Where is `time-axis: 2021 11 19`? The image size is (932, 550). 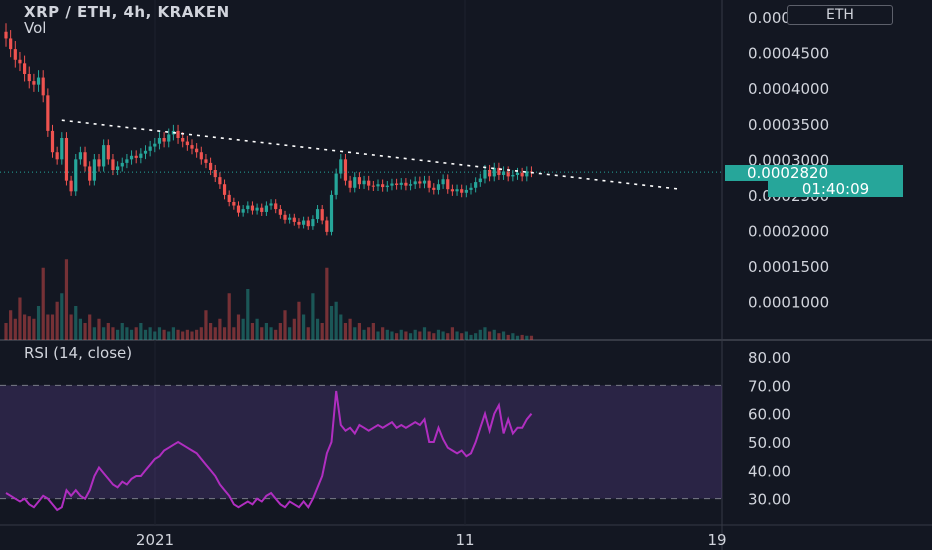
time-axis: 2021 11 19 is located at coordinates (431, 540).